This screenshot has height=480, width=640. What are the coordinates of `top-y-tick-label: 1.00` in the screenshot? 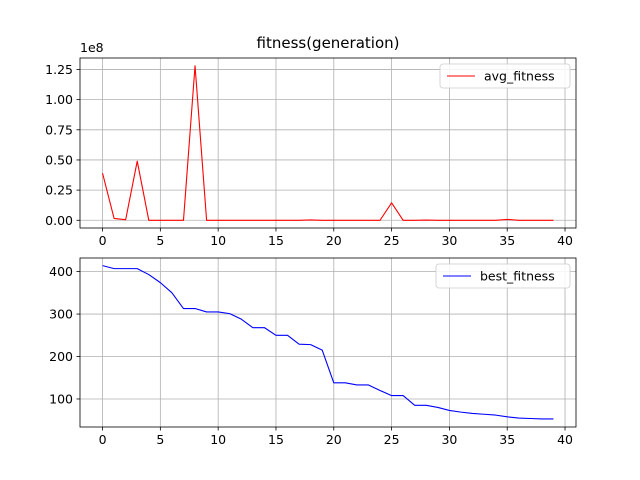 It's located at (59, 99).